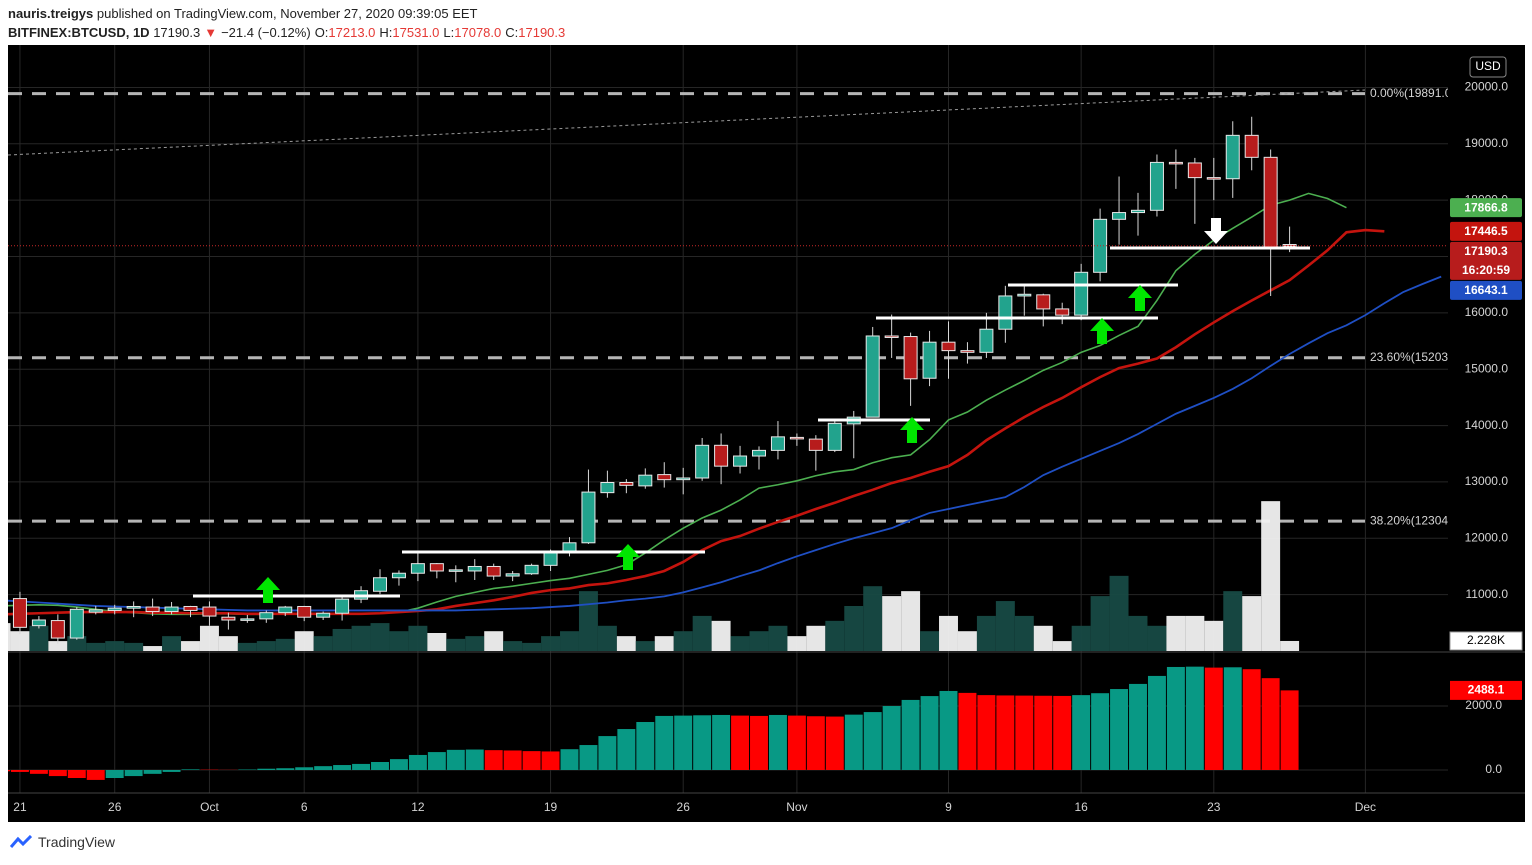 The width and height of the screenshot is (1532, 865). What do you see at coordinates (1487, 143) in the screenshot?
I see `y-tick-label: 19000.0` at bounding box center [1487, 143].